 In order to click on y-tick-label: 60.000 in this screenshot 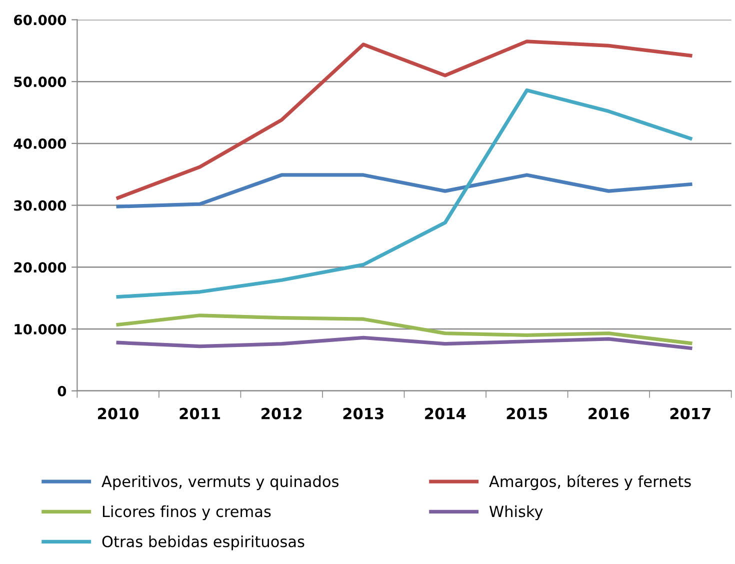, I will do `click(40, 20)`.